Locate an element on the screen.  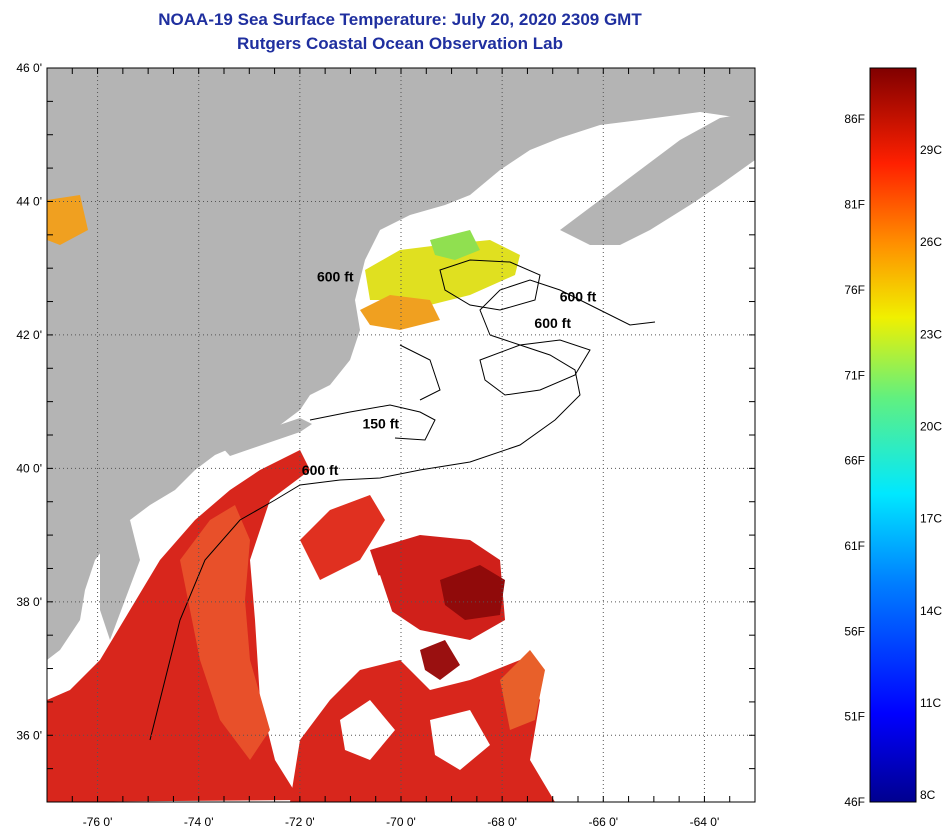
map-subtitle: Rutgers Coastal Ocean Observation Lab is located at coordinates (400, 43).